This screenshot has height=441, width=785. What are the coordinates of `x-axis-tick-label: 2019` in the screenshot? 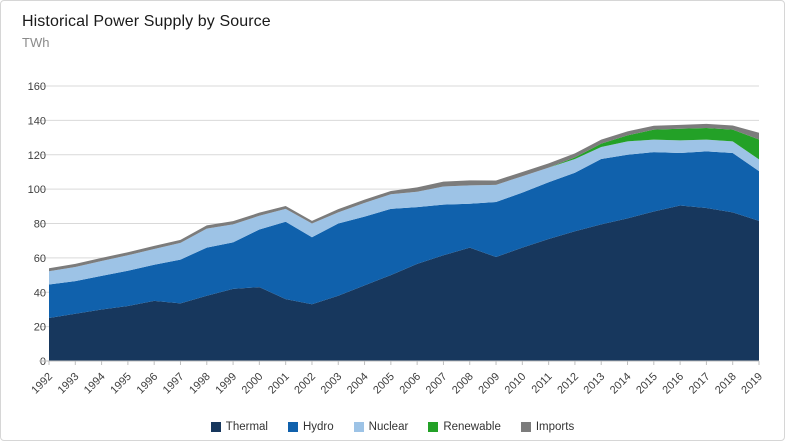 It's located at (752, 384).